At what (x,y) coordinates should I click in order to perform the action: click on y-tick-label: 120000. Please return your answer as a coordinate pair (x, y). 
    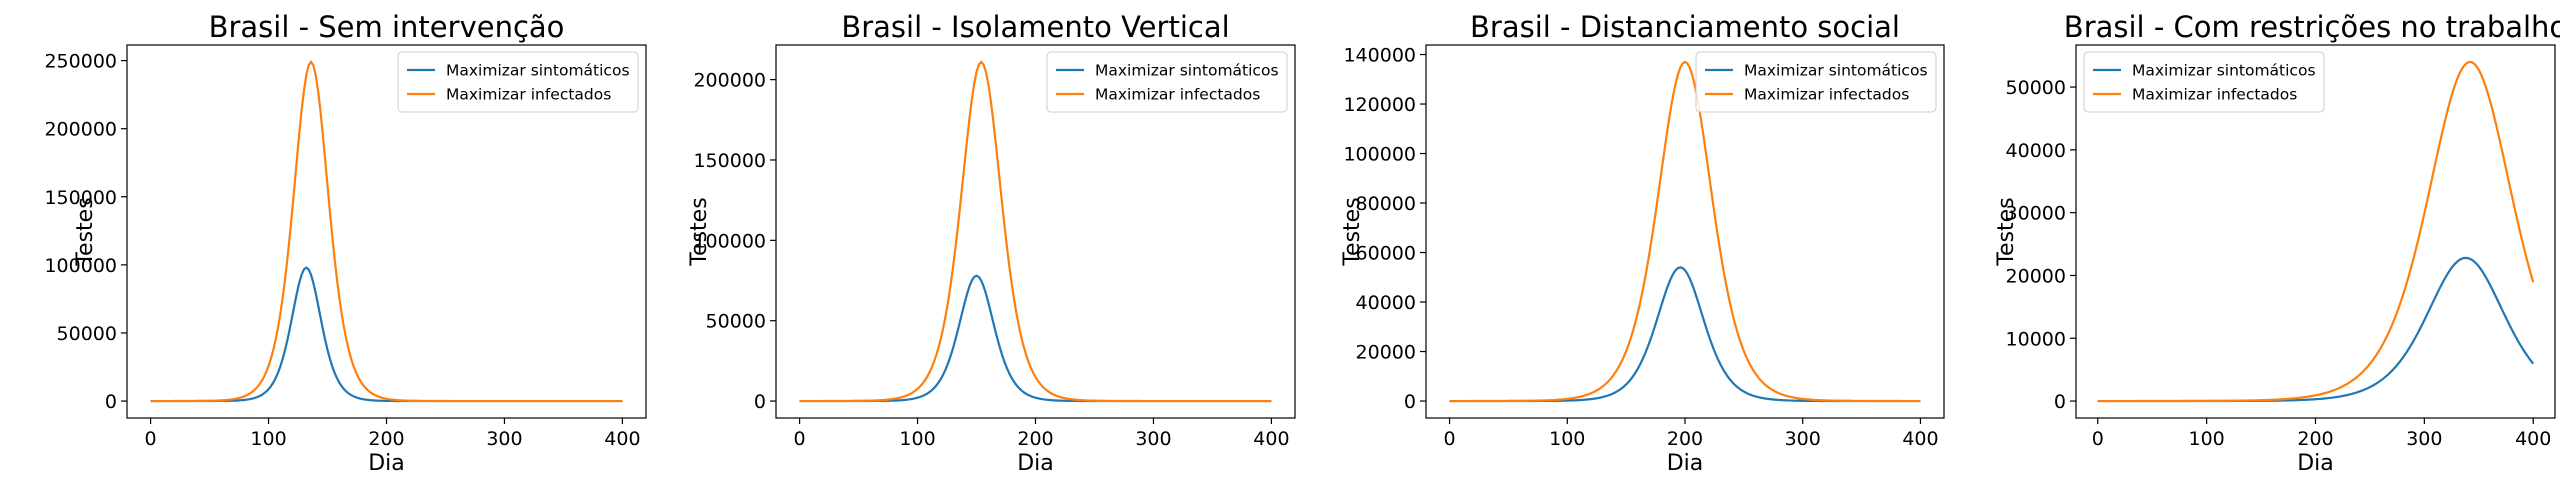
    Looking at the image, I should click on (1379, 105).